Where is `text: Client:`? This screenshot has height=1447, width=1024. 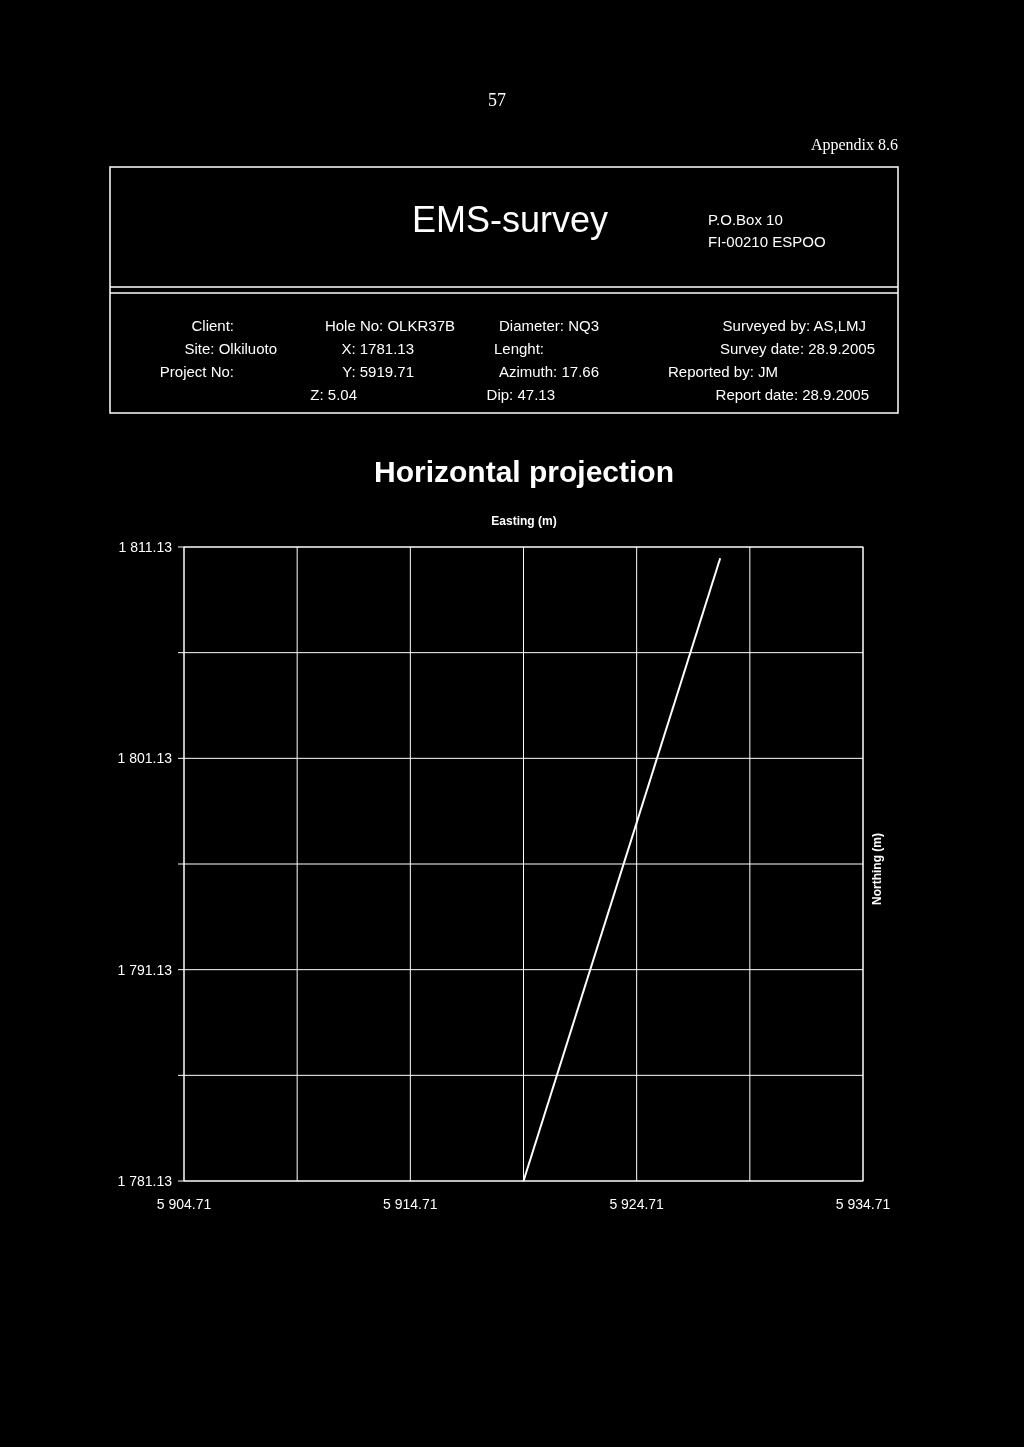
text: Client: is located at coordinates (212, 325).